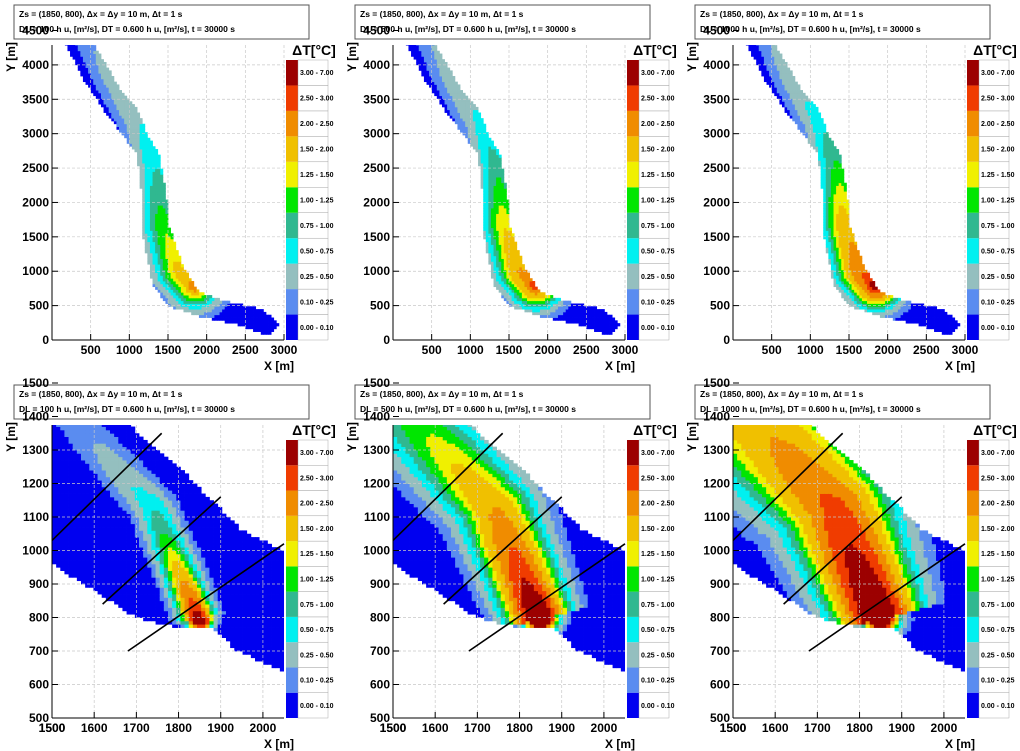  What do you see at coordinates (658, 124) in the screenshot?
I see `colorbar-label: 2.00 - 2.50` at bounding box center [658, 124].